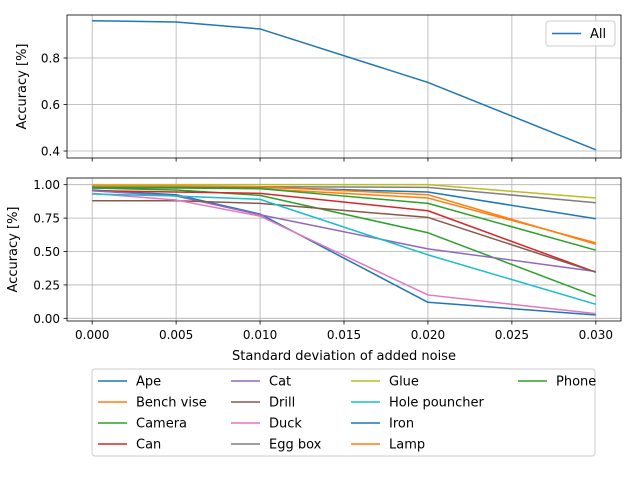  I want to click on top-x-ticks, so click(344, 160).